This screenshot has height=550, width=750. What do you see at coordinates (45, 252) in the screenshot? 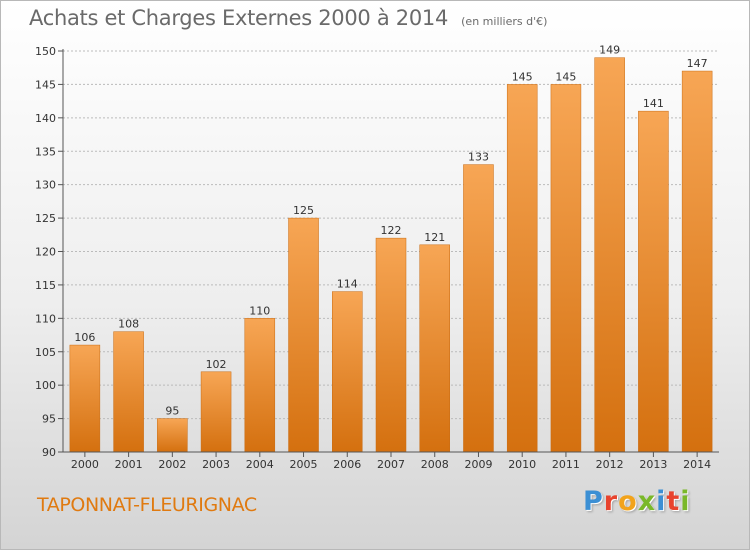
I see `y-tick-label: 120` at bounding box center [45, 252].